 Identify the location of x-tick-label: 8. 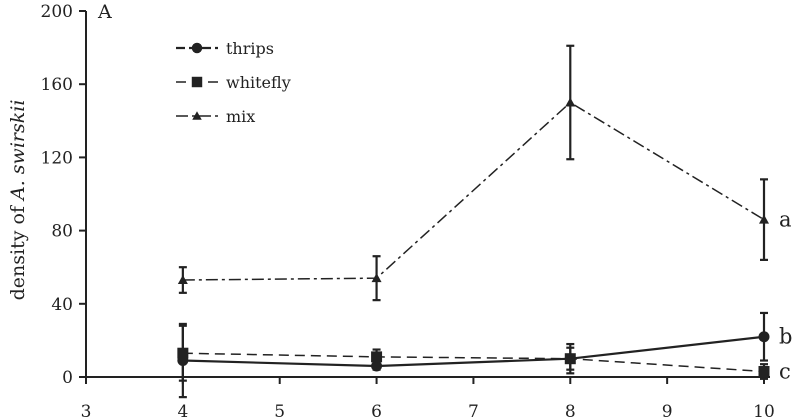
(570, 411).